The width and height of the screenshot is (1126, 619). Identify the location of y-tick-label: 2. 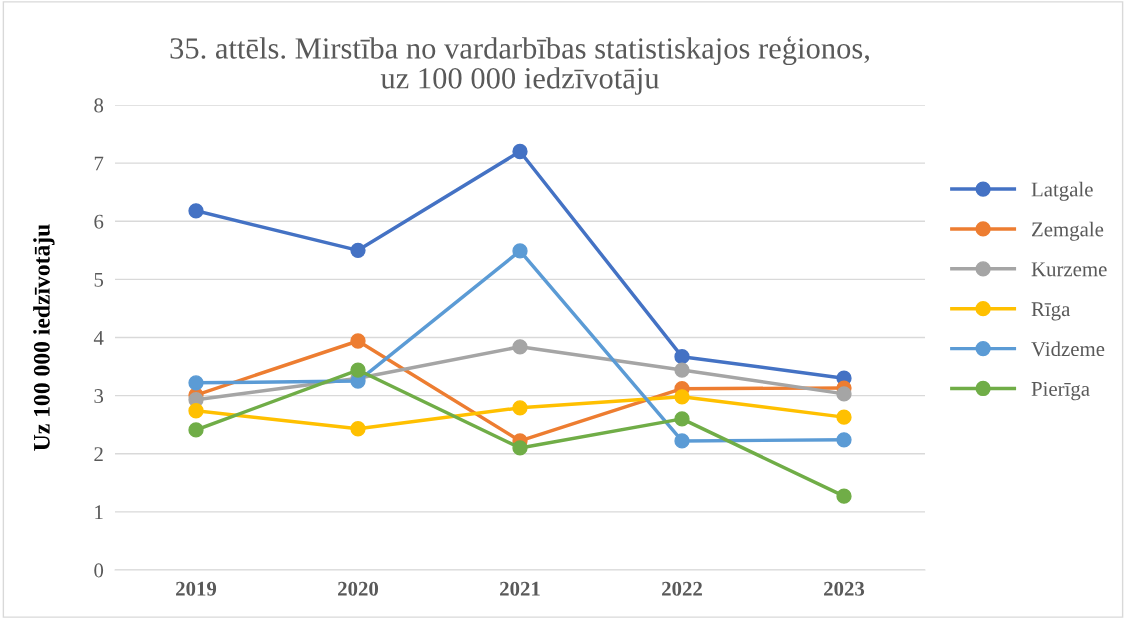
(98, 454).